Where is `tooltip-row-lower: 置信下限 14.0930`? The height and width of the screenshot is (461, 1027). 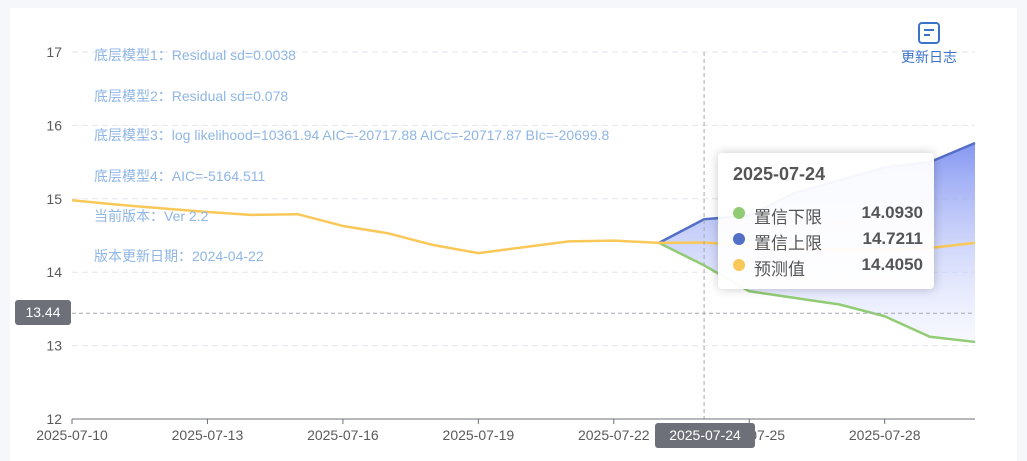 tooltip-row-lower: 置信下限 14.0930 is located at coordinates (828, 214).